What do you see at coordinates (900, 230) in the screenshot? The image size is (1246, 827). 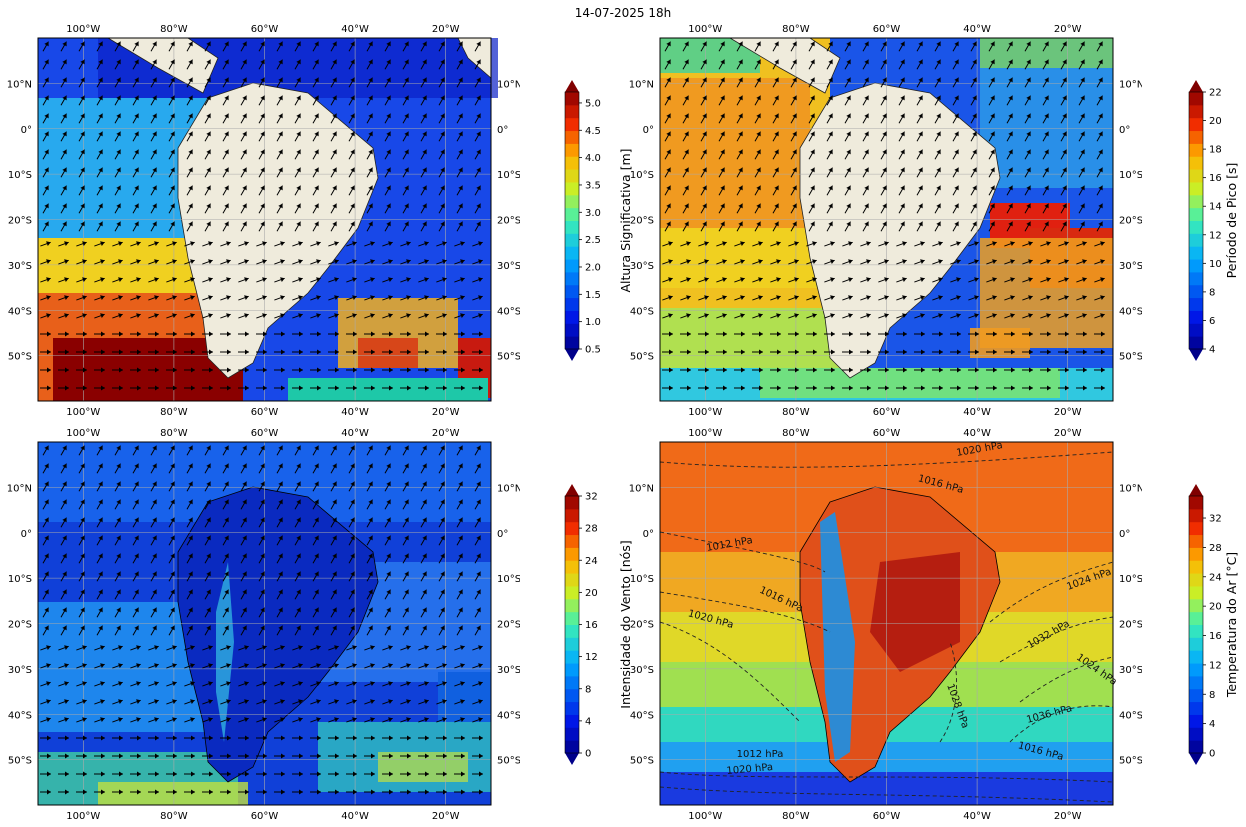 I see `south-america-landmass` at bounding box center [900, 230].